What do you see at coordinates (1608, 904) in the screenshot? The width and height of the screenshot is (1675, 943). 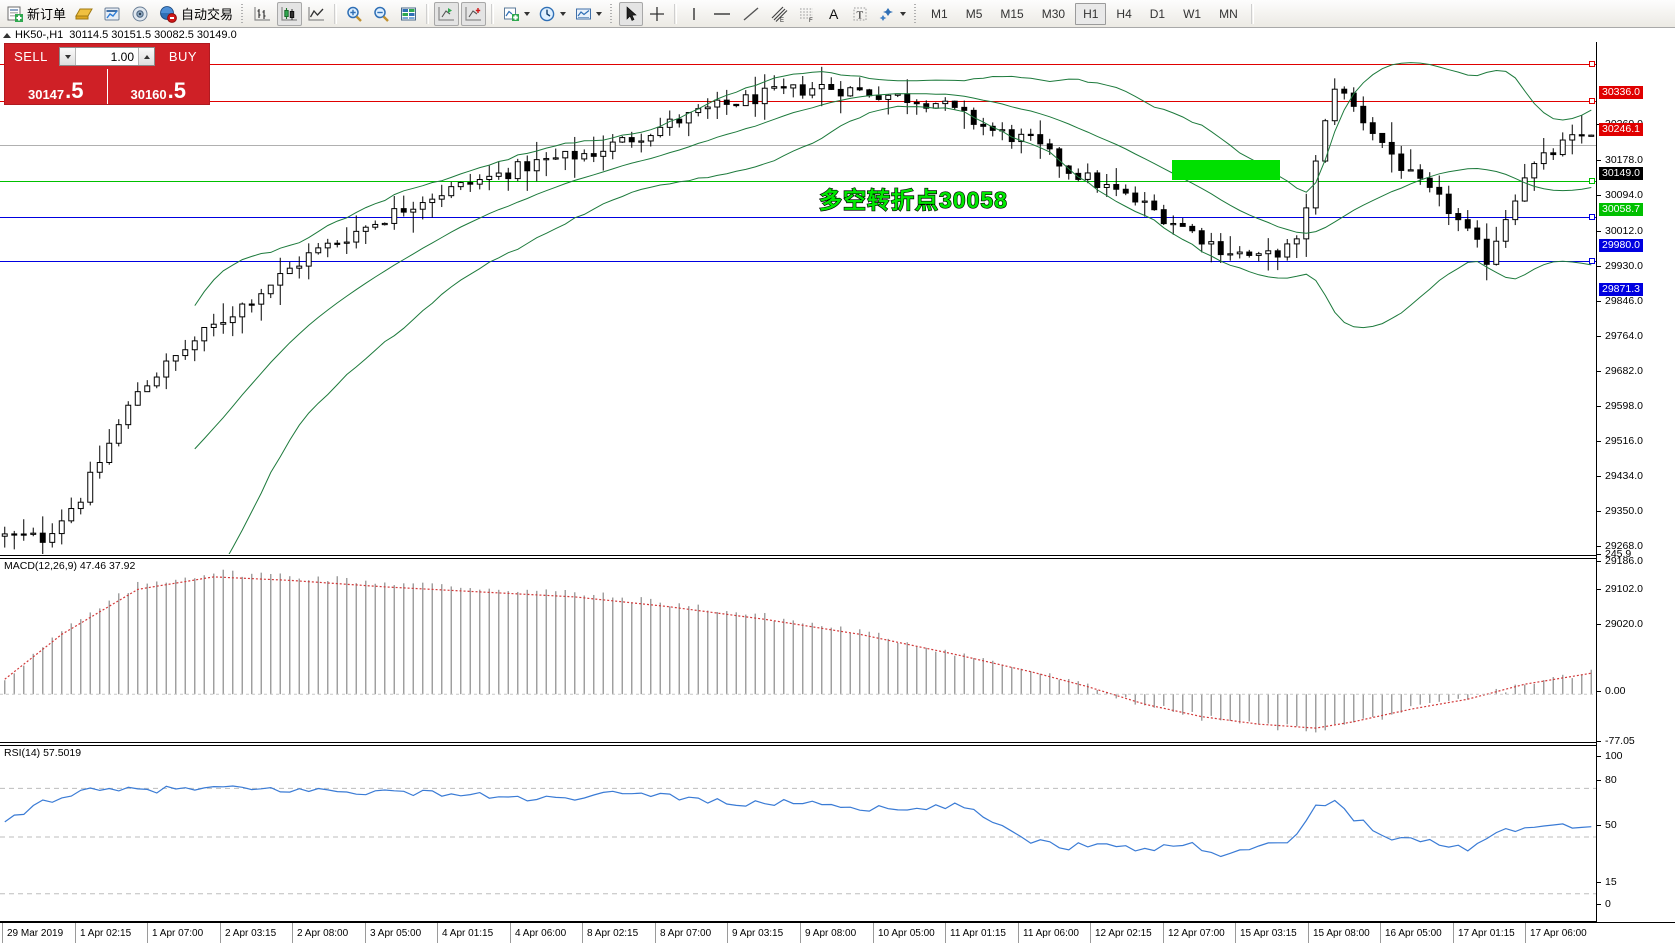 I see `rsi-axis-label-4: 0` at bounding box center [1608, 904].